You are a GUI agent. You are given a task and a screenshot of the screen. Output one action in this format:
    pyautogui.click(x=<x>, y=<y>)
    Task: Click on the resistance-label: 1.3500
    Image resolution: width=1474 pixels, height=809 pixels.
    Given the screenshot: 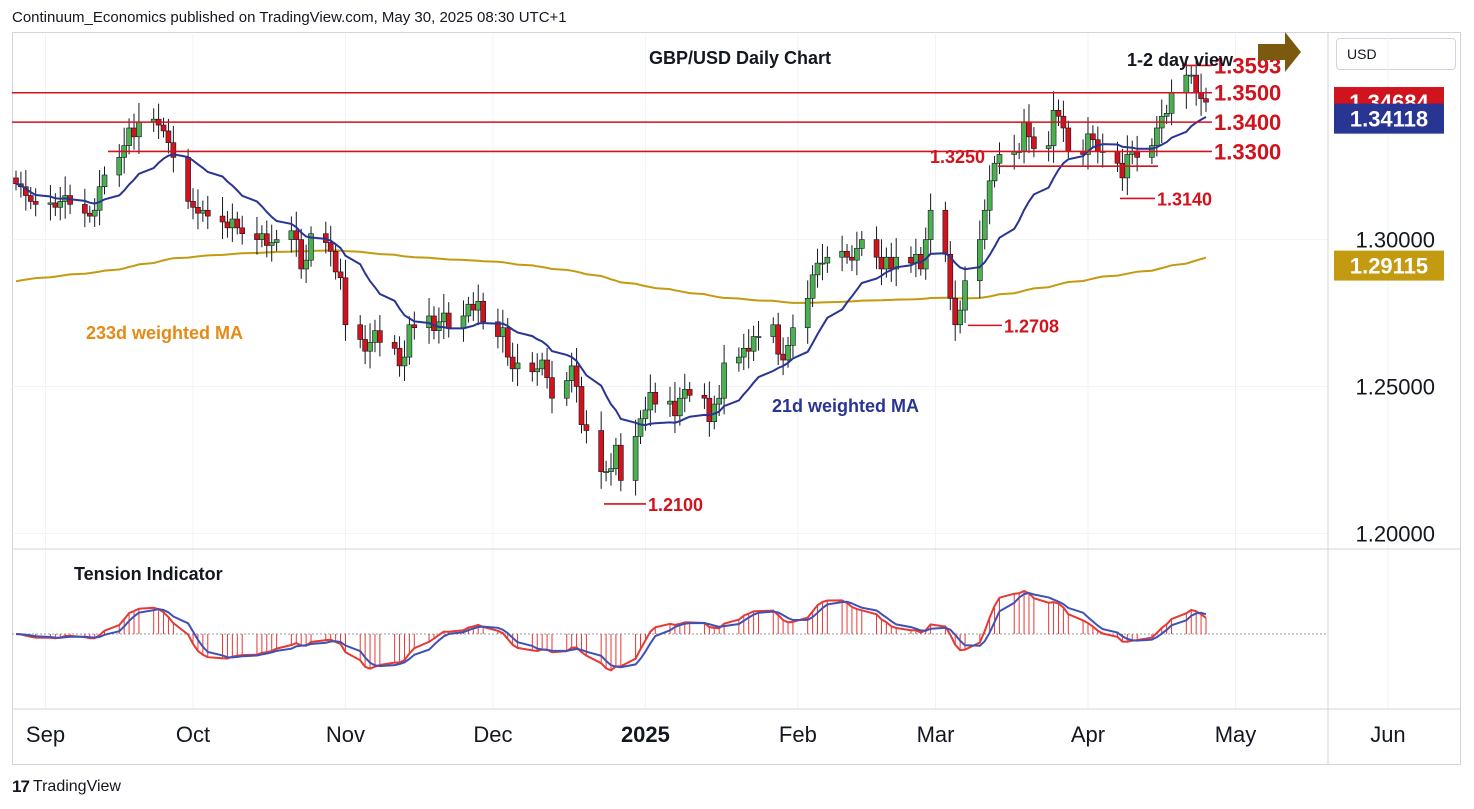 What is the action you would take?
    pyautogui.click(x=1247, y=93)
    